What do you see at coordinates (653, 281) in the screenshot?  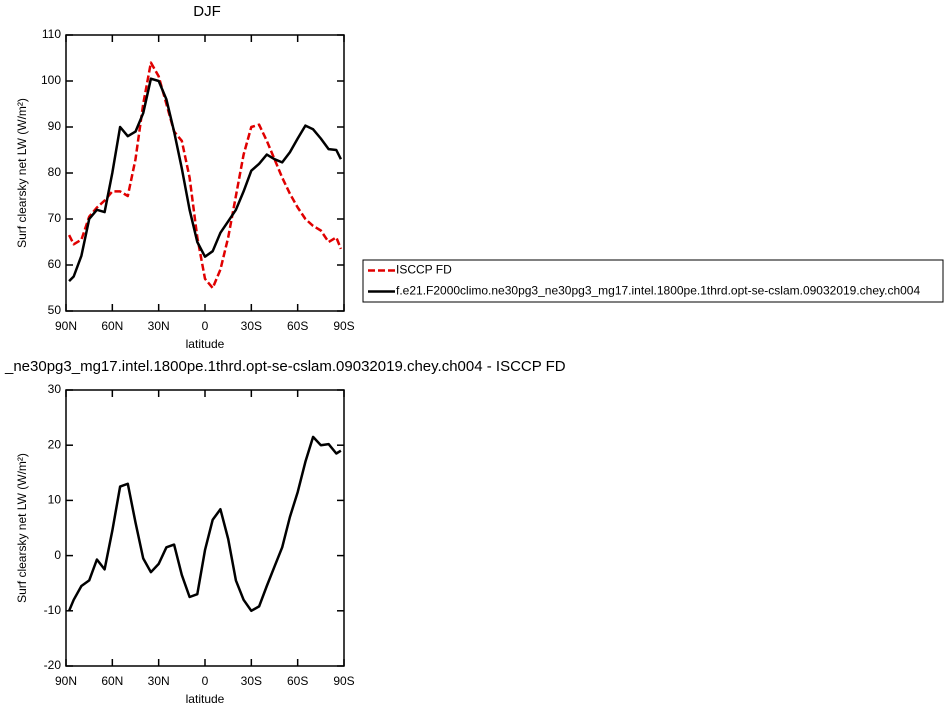 I see `legend-box` at bounding box center [653, 281].